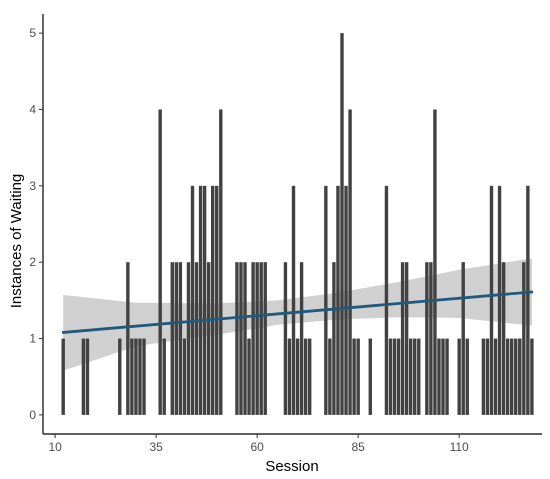  What do you see at coordinates (32, 186) in the screenshot?
I see `y-tick-label: 3` at bounding box center [32, 186].